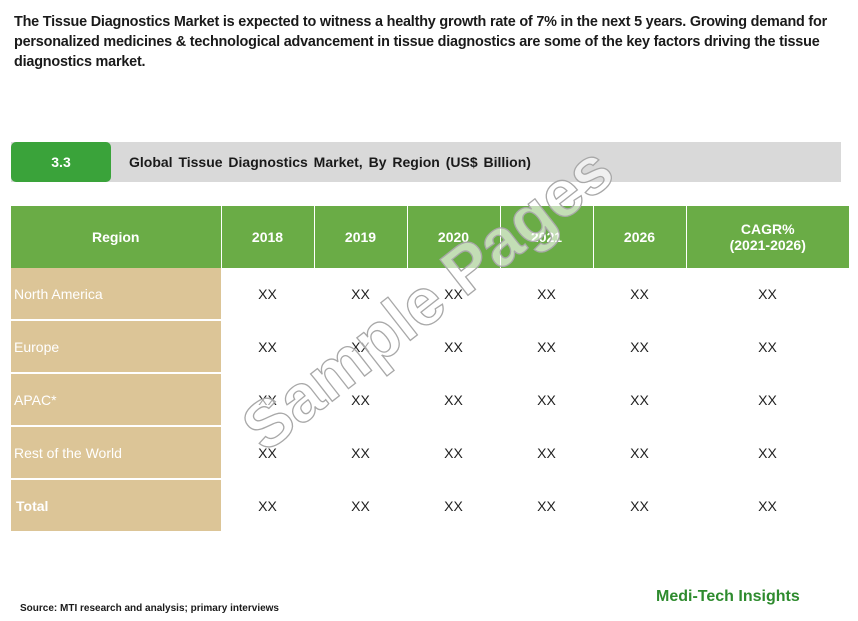  I want to click on region-cell-total: Total, so click(116, 506).